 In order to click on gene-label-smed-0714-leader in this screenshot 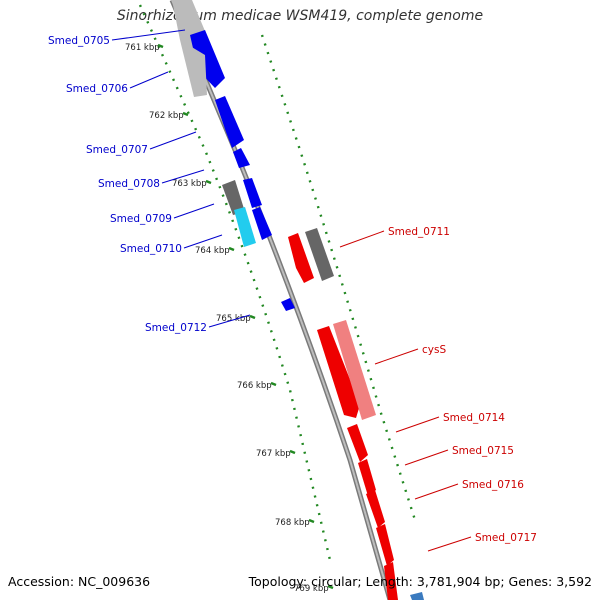, I will do `click(417, 424)`.